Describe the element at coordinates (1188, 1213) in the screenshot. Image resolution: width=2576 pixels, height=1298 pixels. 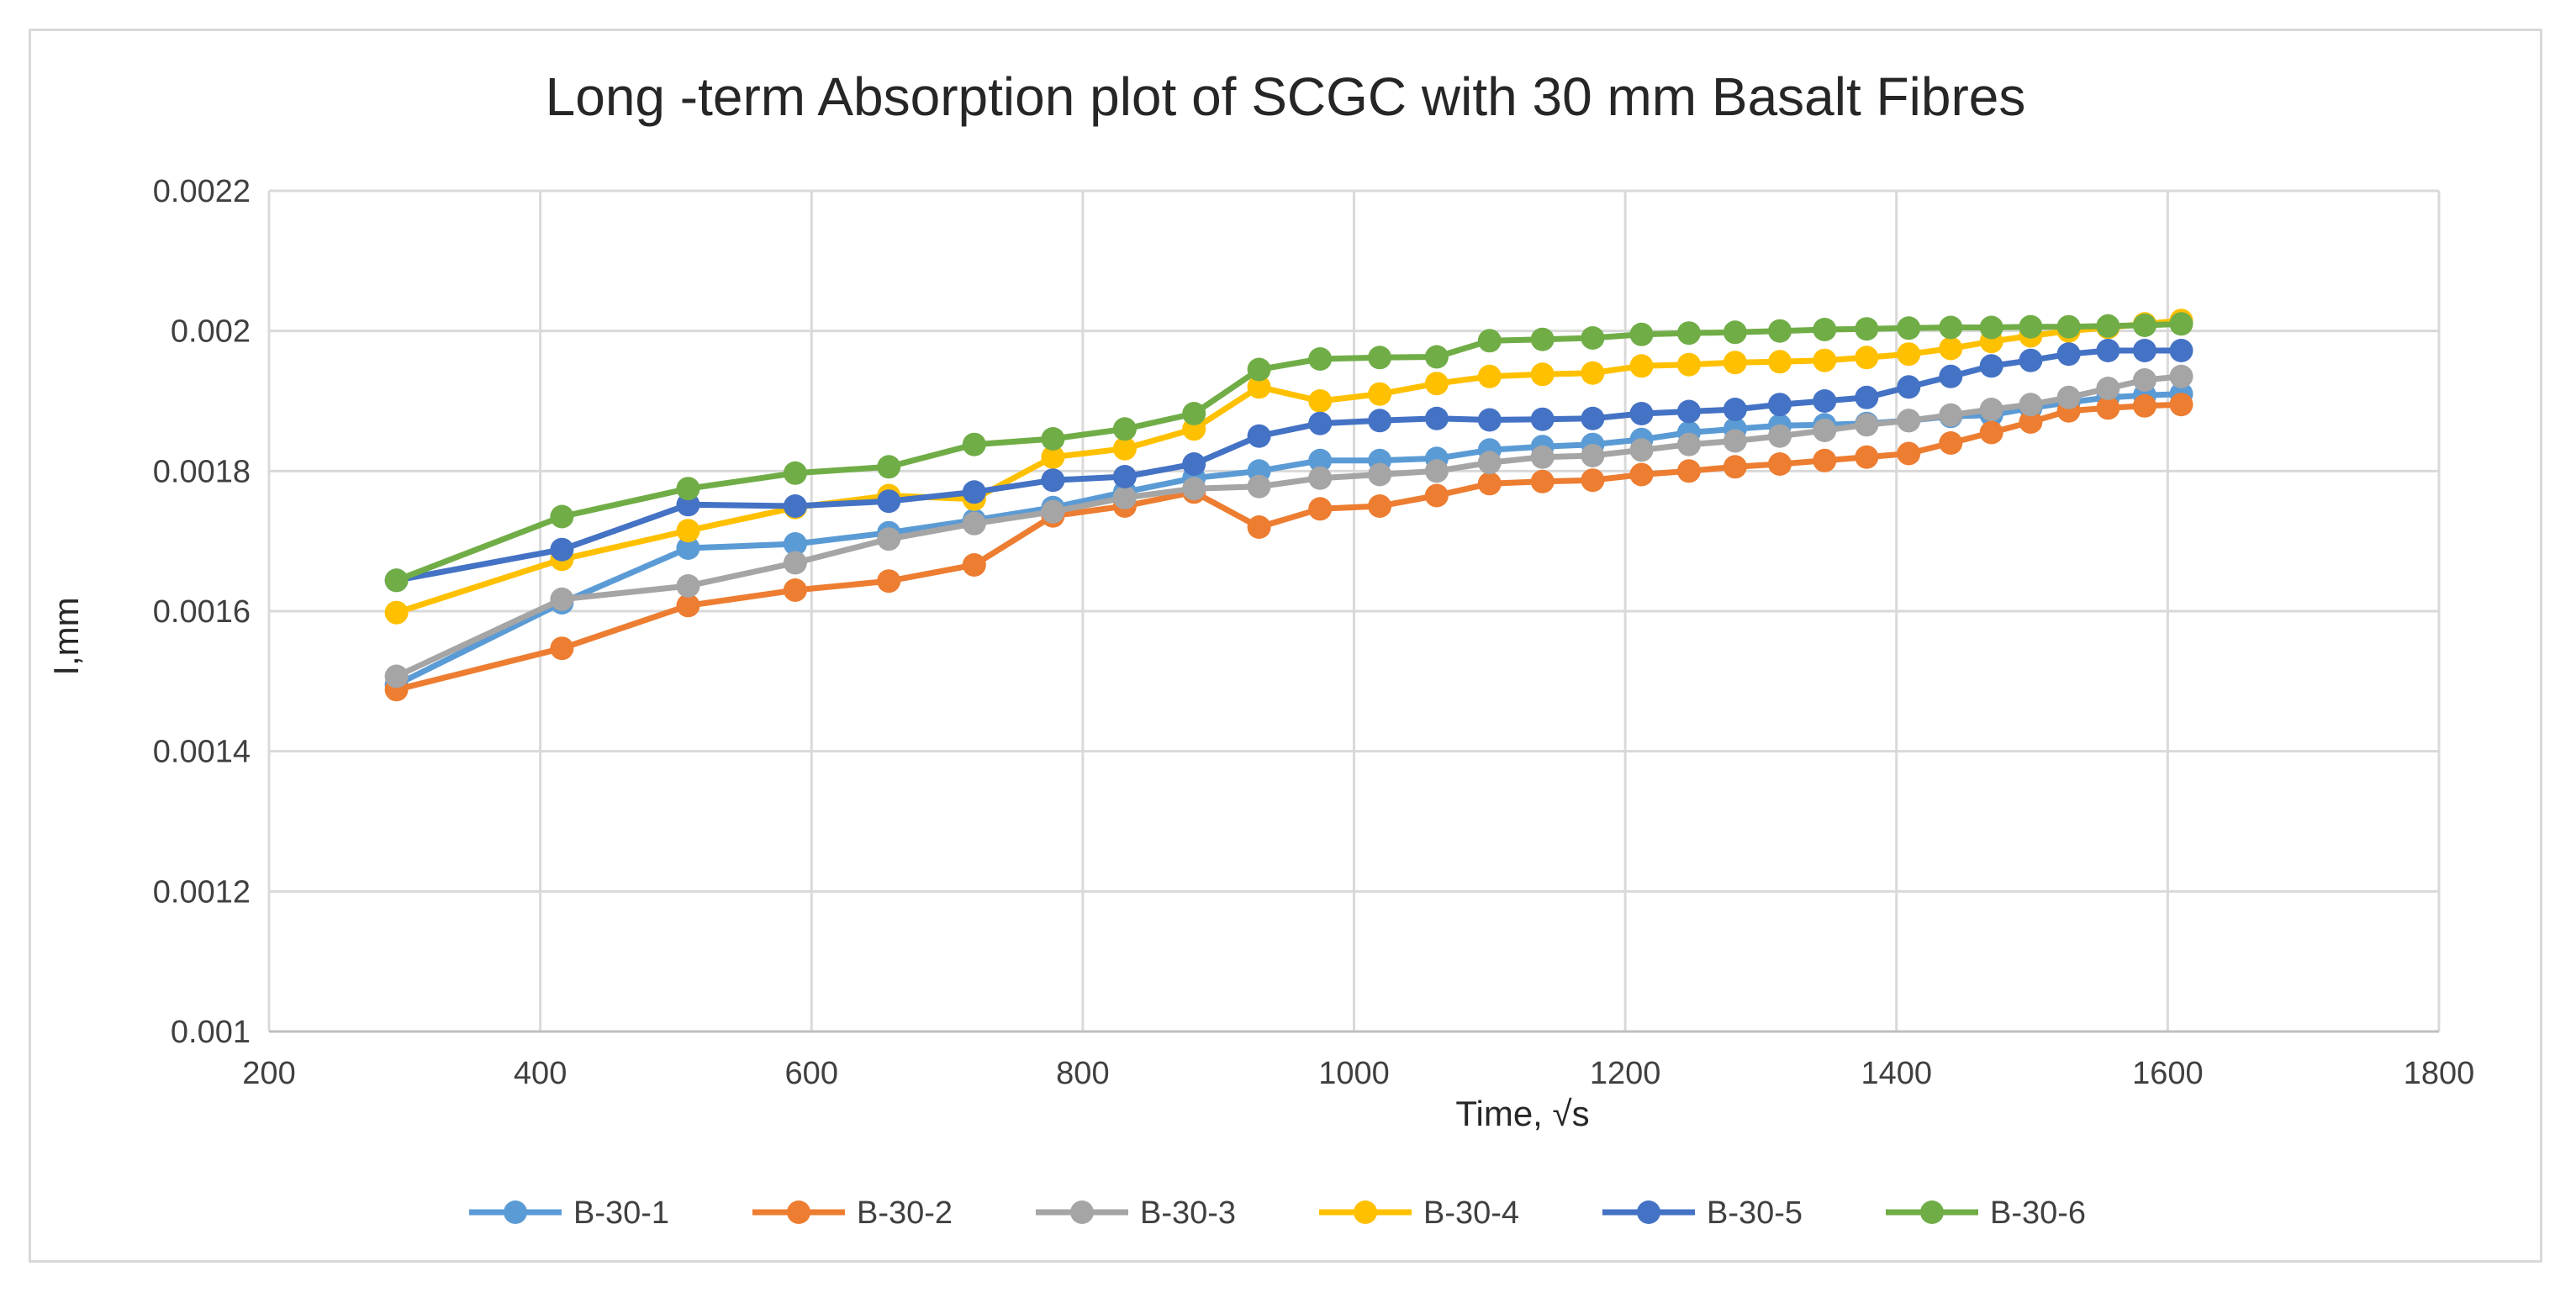
I see `legend-label: B-30-3` at that location.